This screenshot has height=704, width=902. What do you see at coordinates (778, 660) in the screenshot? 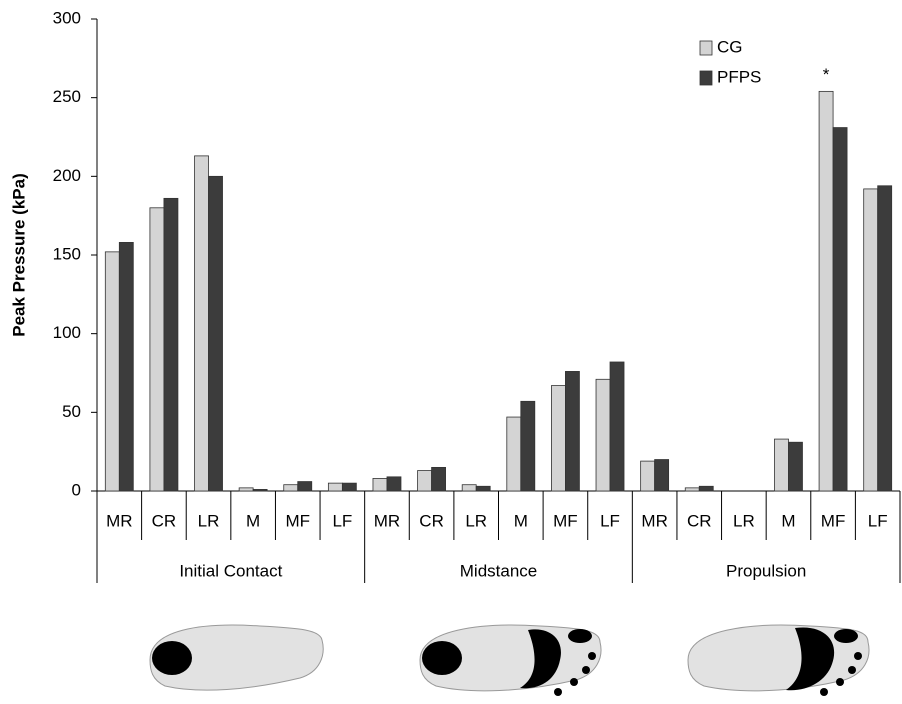
I see `foot-propulsion` at bounding box center [778, 660].